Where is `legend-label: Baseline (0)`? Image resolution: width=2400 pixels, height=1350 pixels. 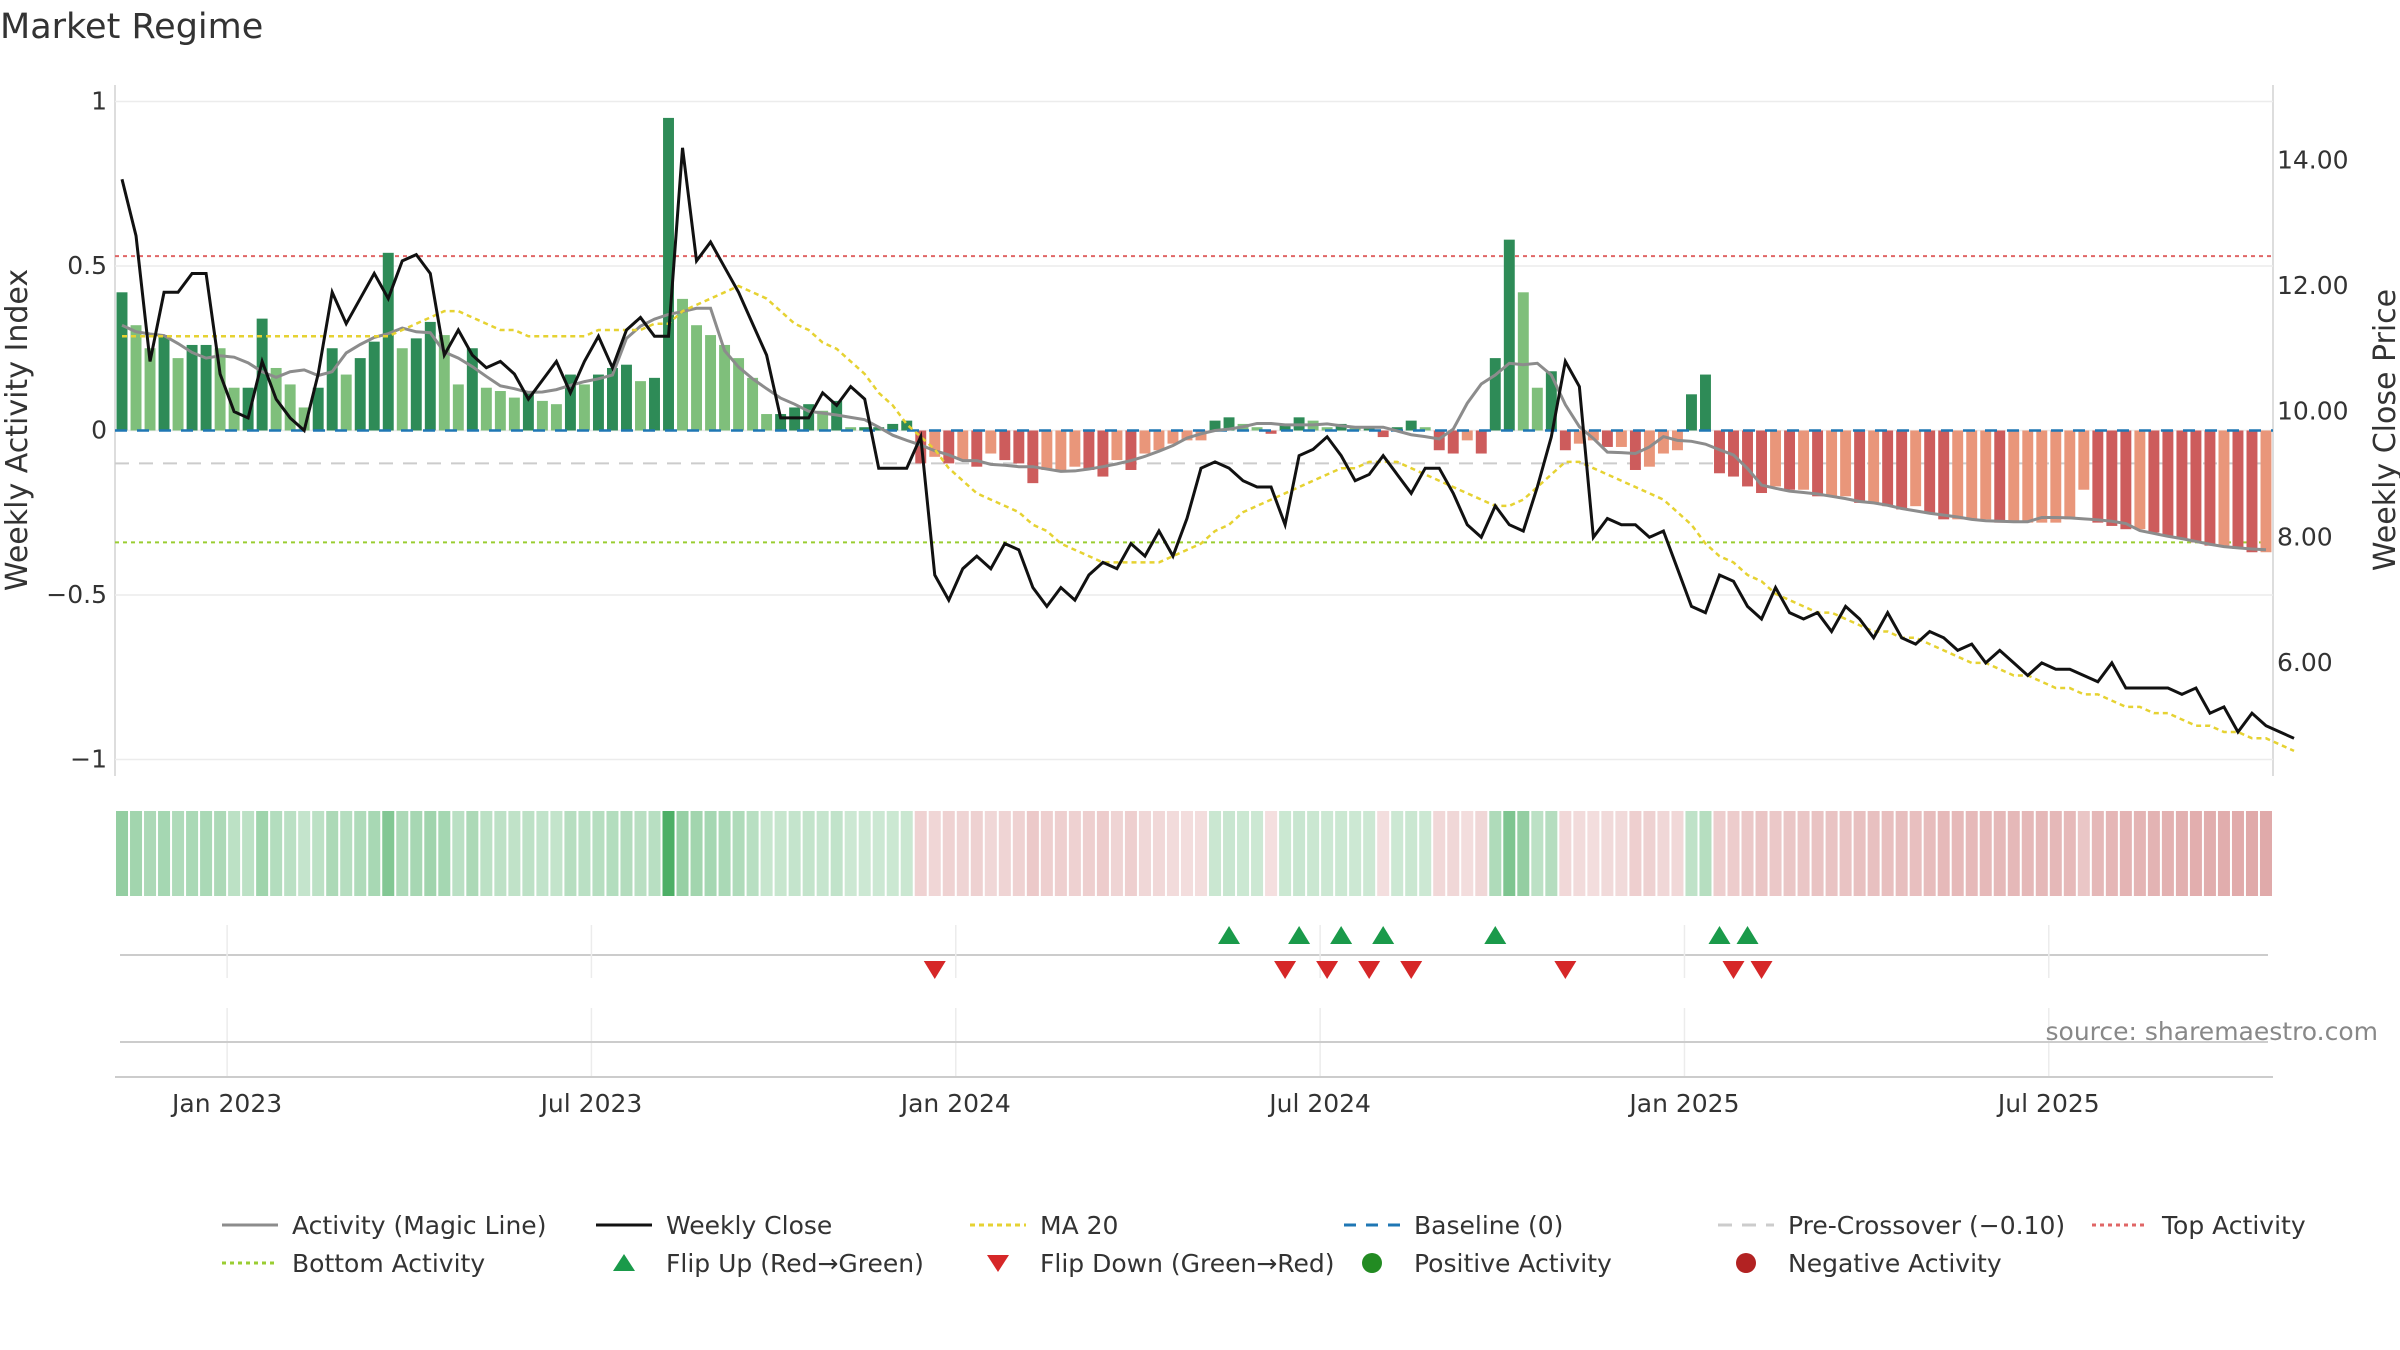
legend-label: Baseline (0) is located at coordinates (1488, 1225).